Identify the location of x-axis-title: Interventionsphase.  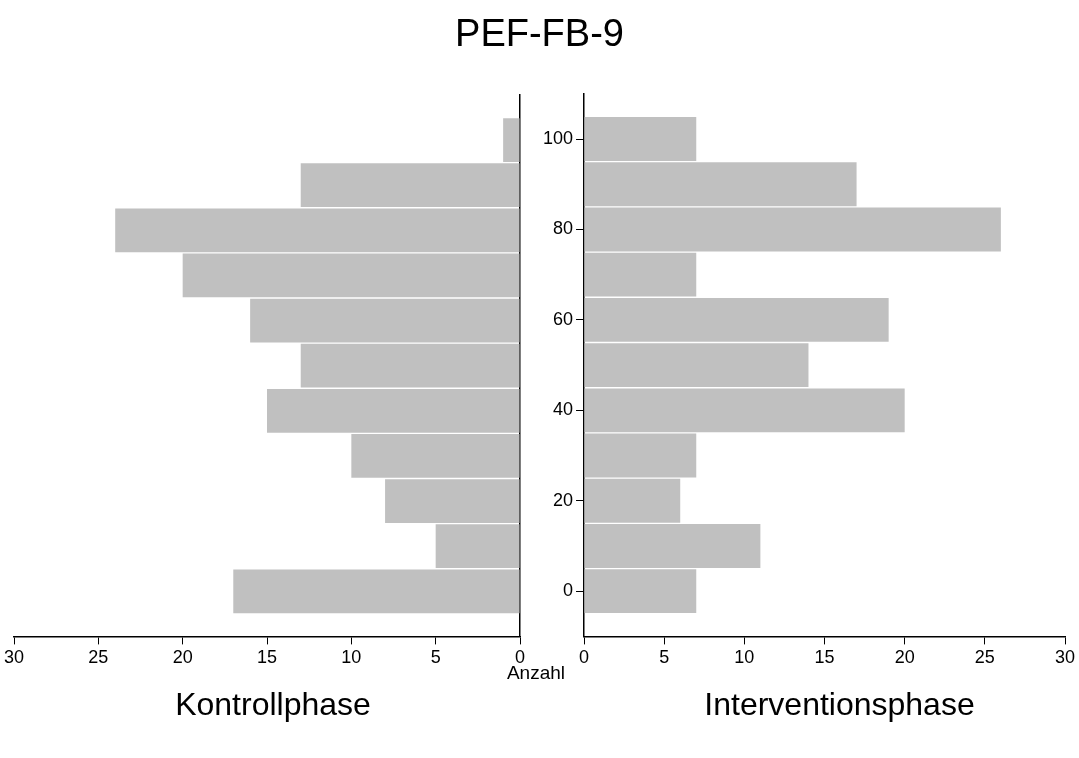
(839, 704).